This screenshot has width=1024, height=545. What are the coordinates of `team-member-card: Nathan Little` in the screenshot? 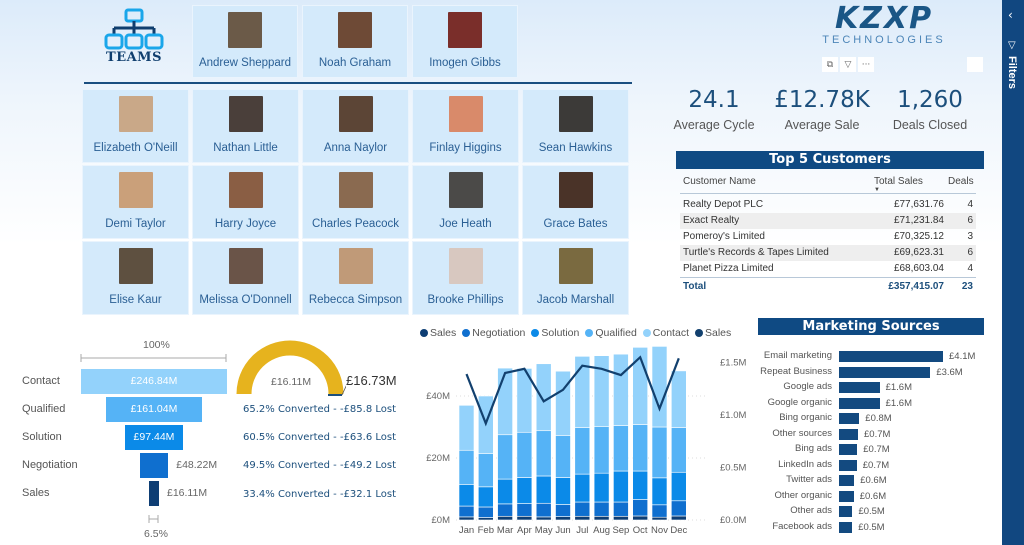 It's located at (245, 126).